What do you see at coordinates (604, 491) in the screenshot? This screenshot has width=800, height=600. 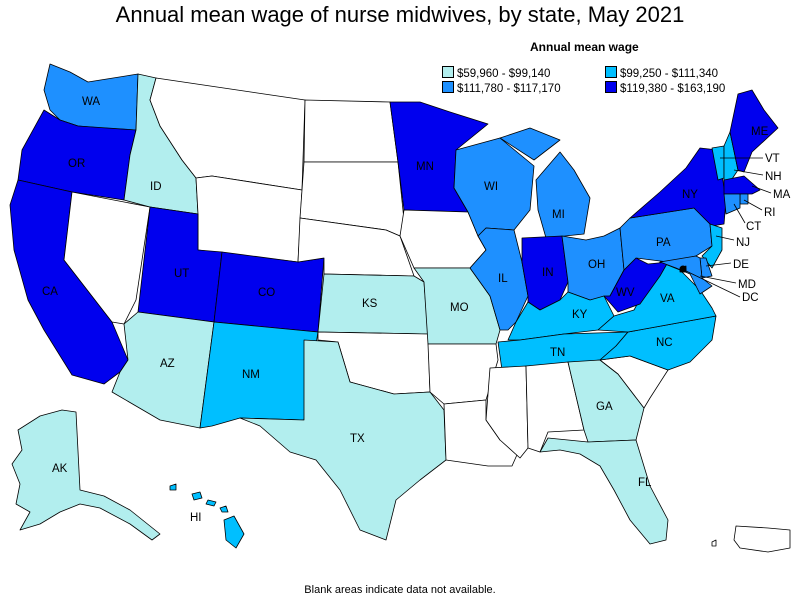 I see `state-fl` at bounding box center [604, 491].